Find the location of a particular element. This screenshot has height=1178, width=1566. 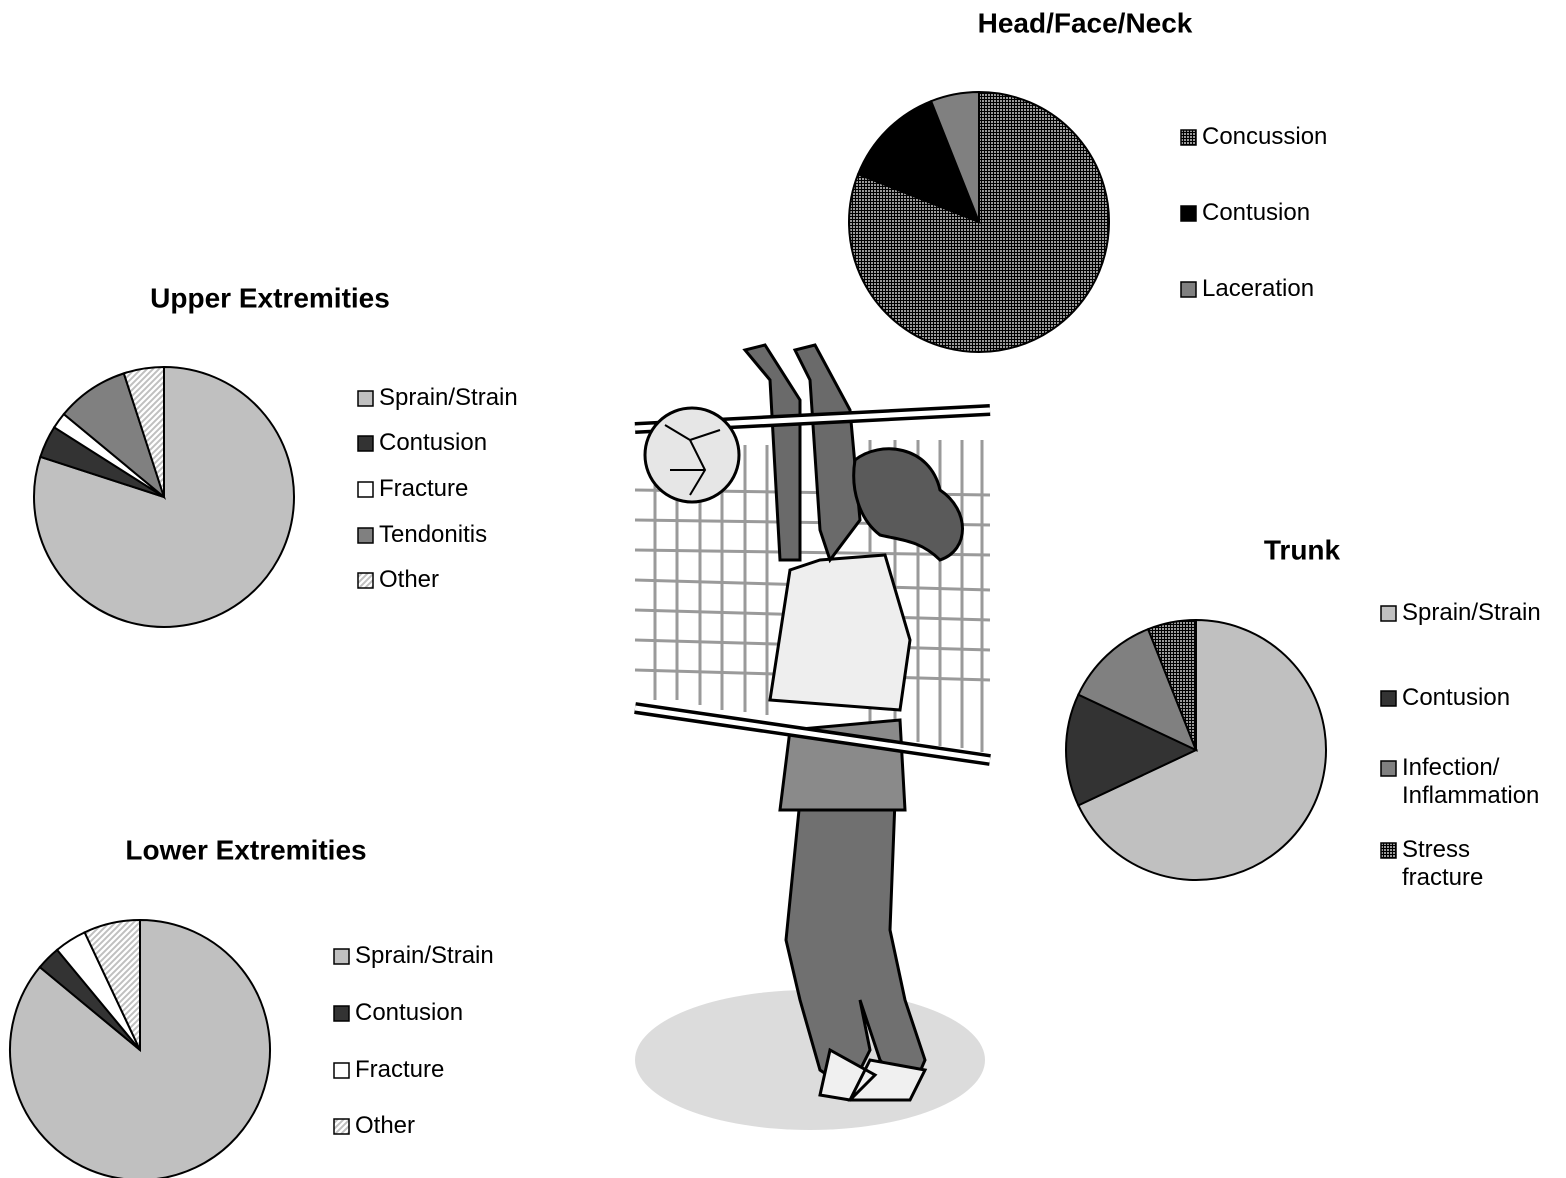

legend-label: Concussion is located at coordinates (1265, 136).